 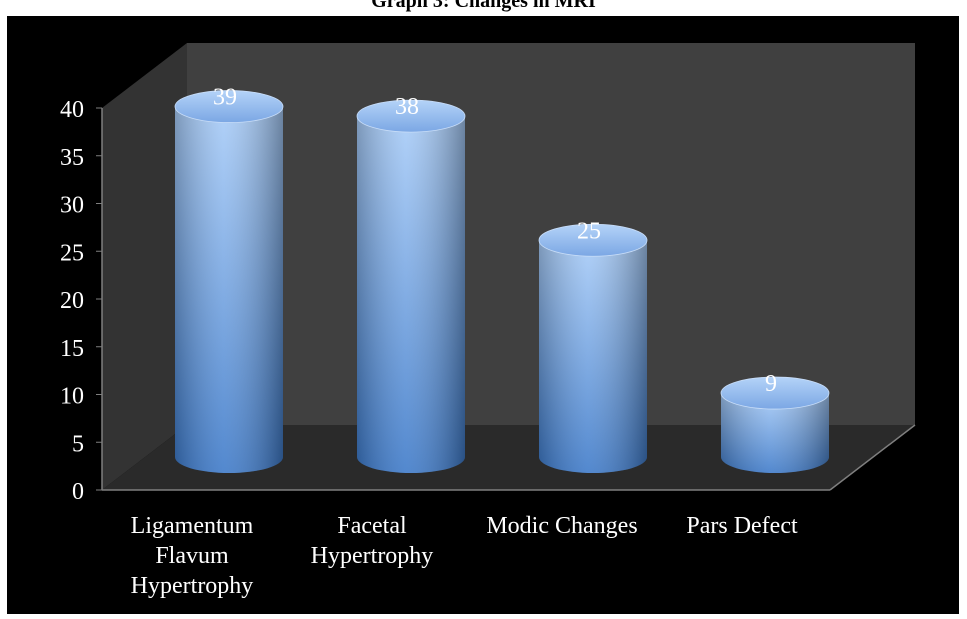 What do you see at coordinates (589, 231) in the screenshot?
I see `data-label: 25` at bounding box center [589, 231].